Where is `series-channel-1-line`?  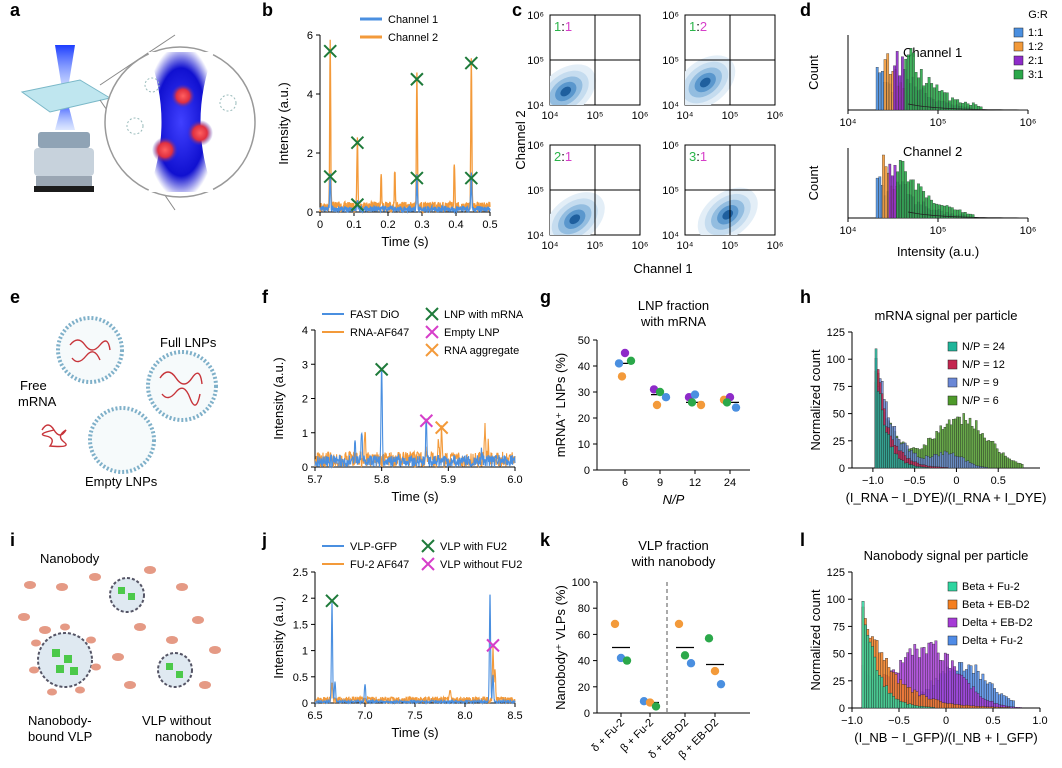
series-channel-1-line is located at coordinates (405, 193).